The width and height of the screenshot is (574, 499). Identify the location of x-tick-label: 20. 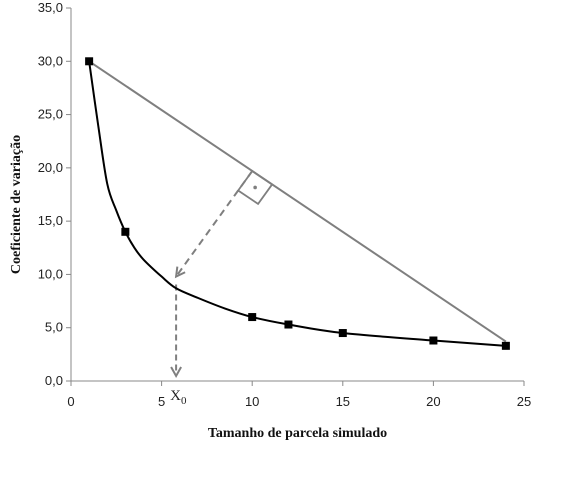
(433, 401).